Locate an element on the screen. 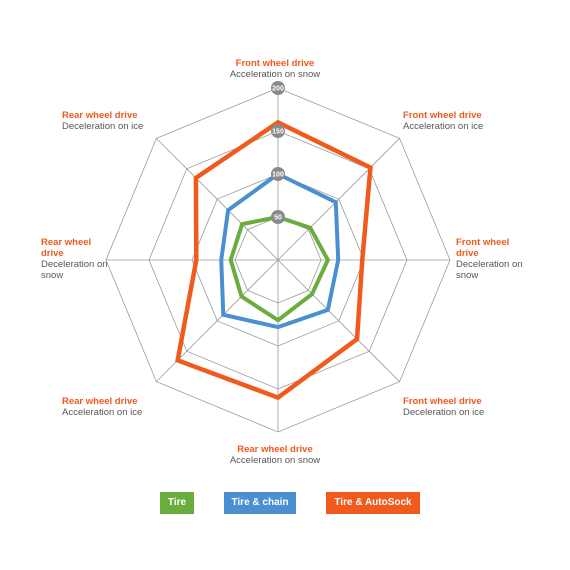 The image size is (570, 570). axis-label-0-line2: Acceleration on snow is located at coordinates (275, 74).